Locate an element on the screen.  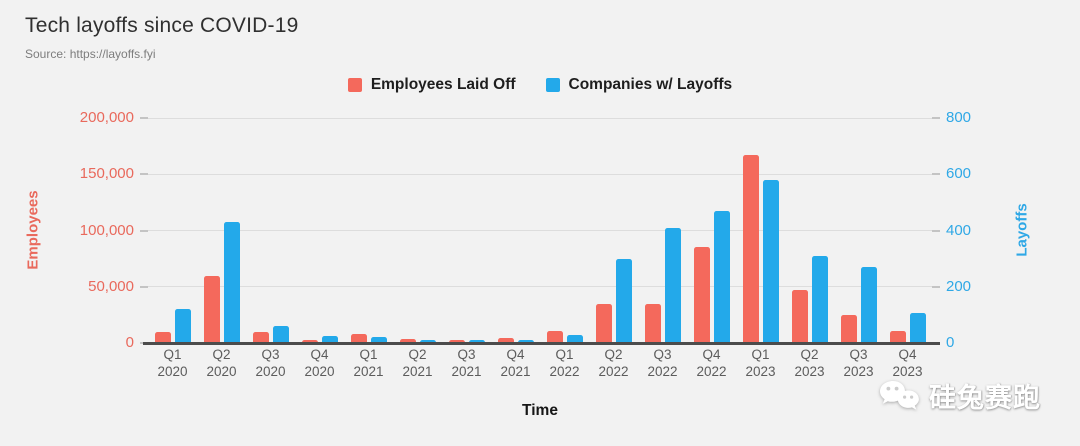
x-axis-category-label: Q3 2020 is located at coordinates (270, 363).